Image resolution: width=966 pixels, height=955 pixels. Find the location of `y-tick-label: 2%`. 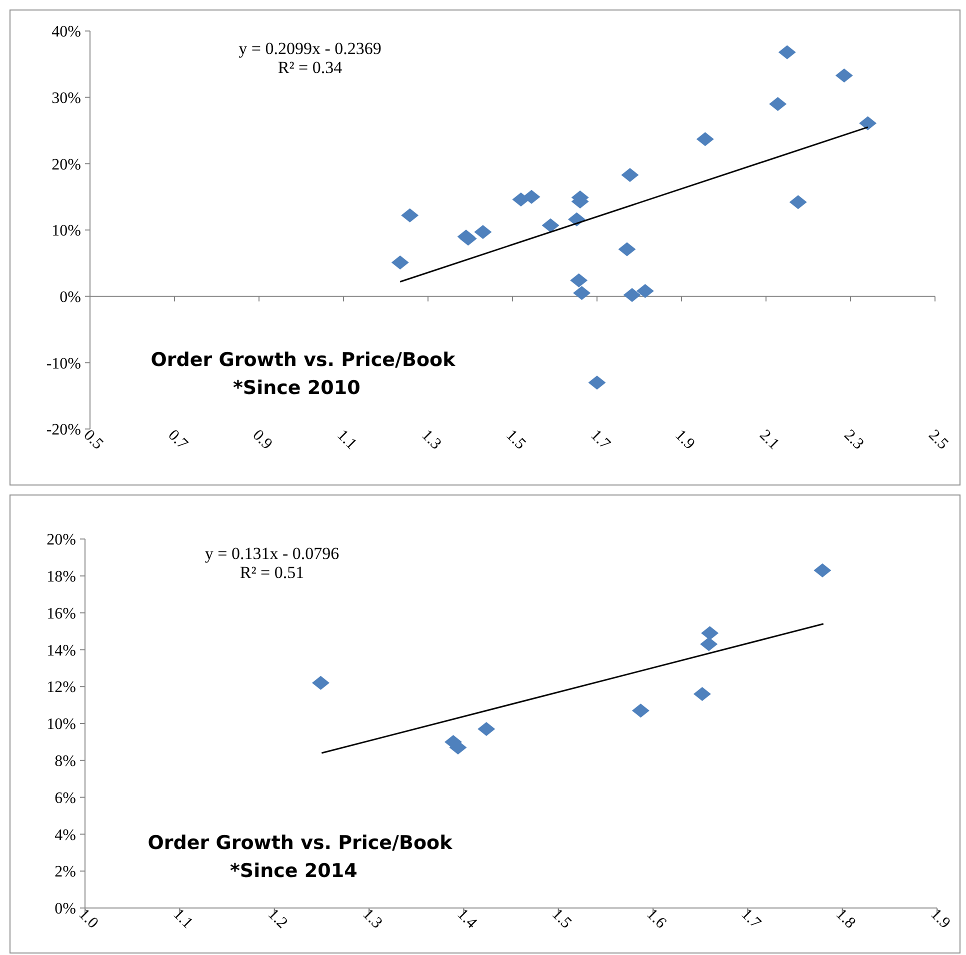

y-tick-label: 2% is located at coordinates (65, 872).